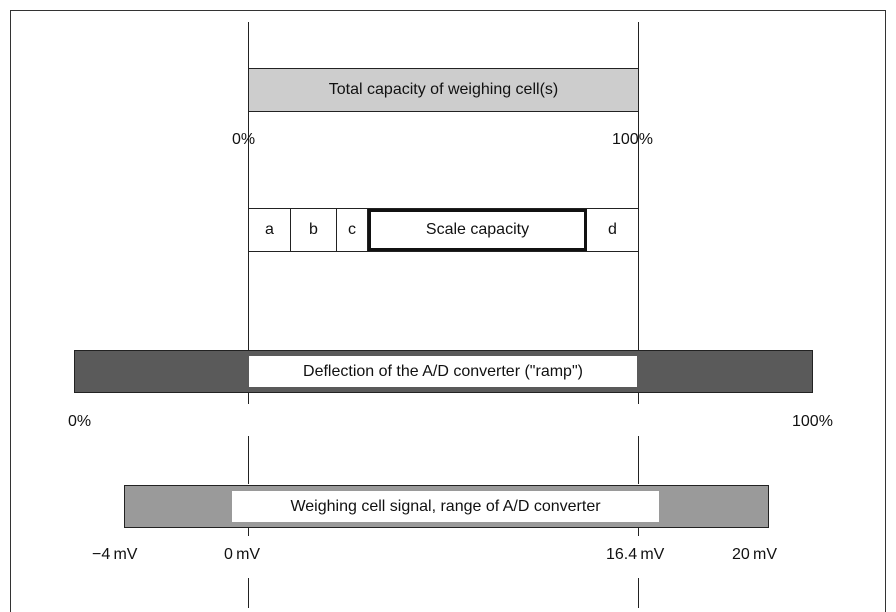 This screenshot has height=612, width=896. I want to click on right-guide-line-foot, so click(638, 532).